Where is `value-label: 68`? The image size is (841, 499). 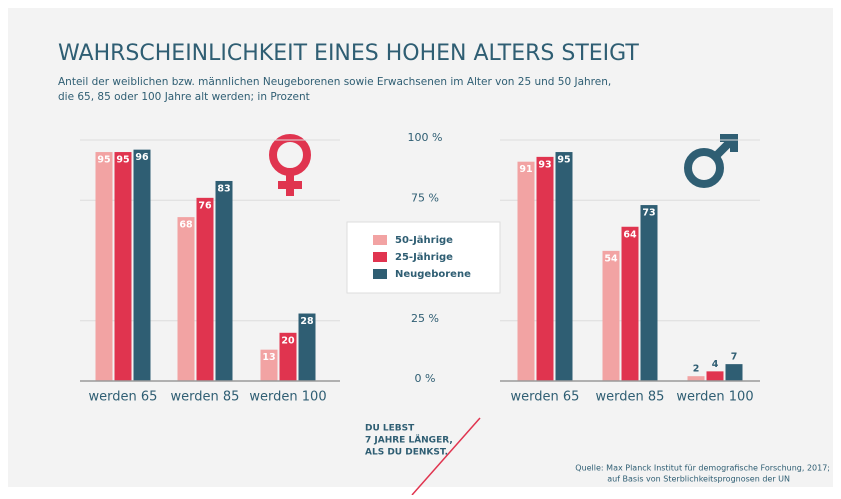 value-label: 68 is located at coordinates (186, 225).